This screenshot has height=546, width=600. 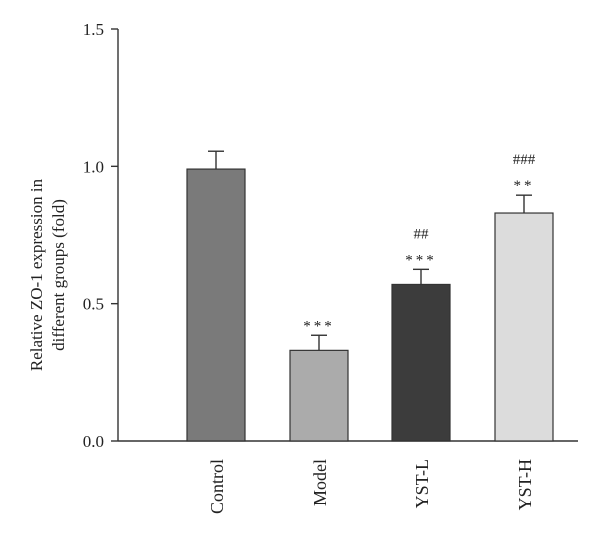 I want to click on bar-yst-h, so click(x=524, y=327).